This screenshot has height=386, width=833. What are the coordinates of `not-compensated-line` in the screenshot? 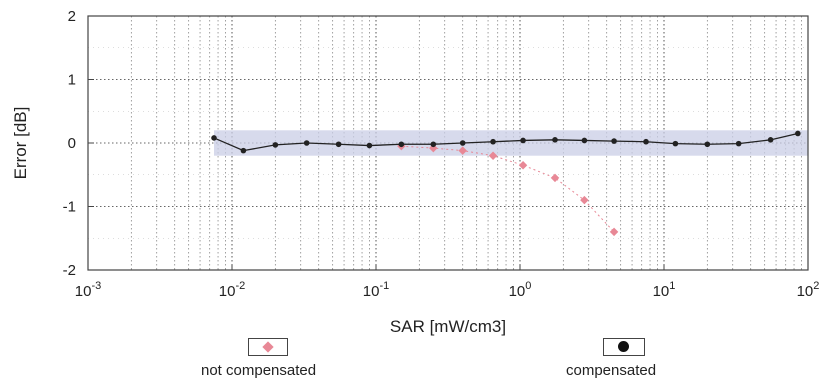 It's located at (508, 189).